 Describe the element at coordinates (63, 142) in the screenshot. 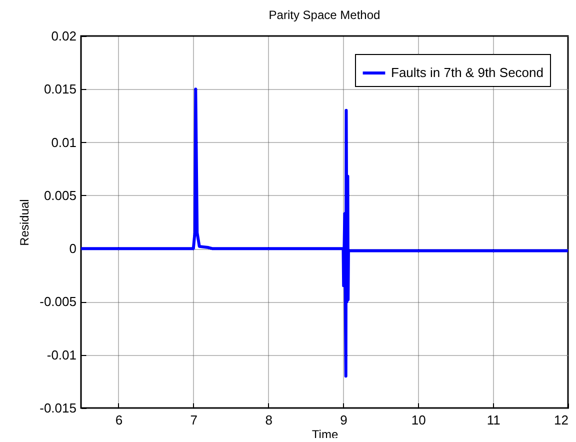

I see `y-tick-label: 0.01` at that location.